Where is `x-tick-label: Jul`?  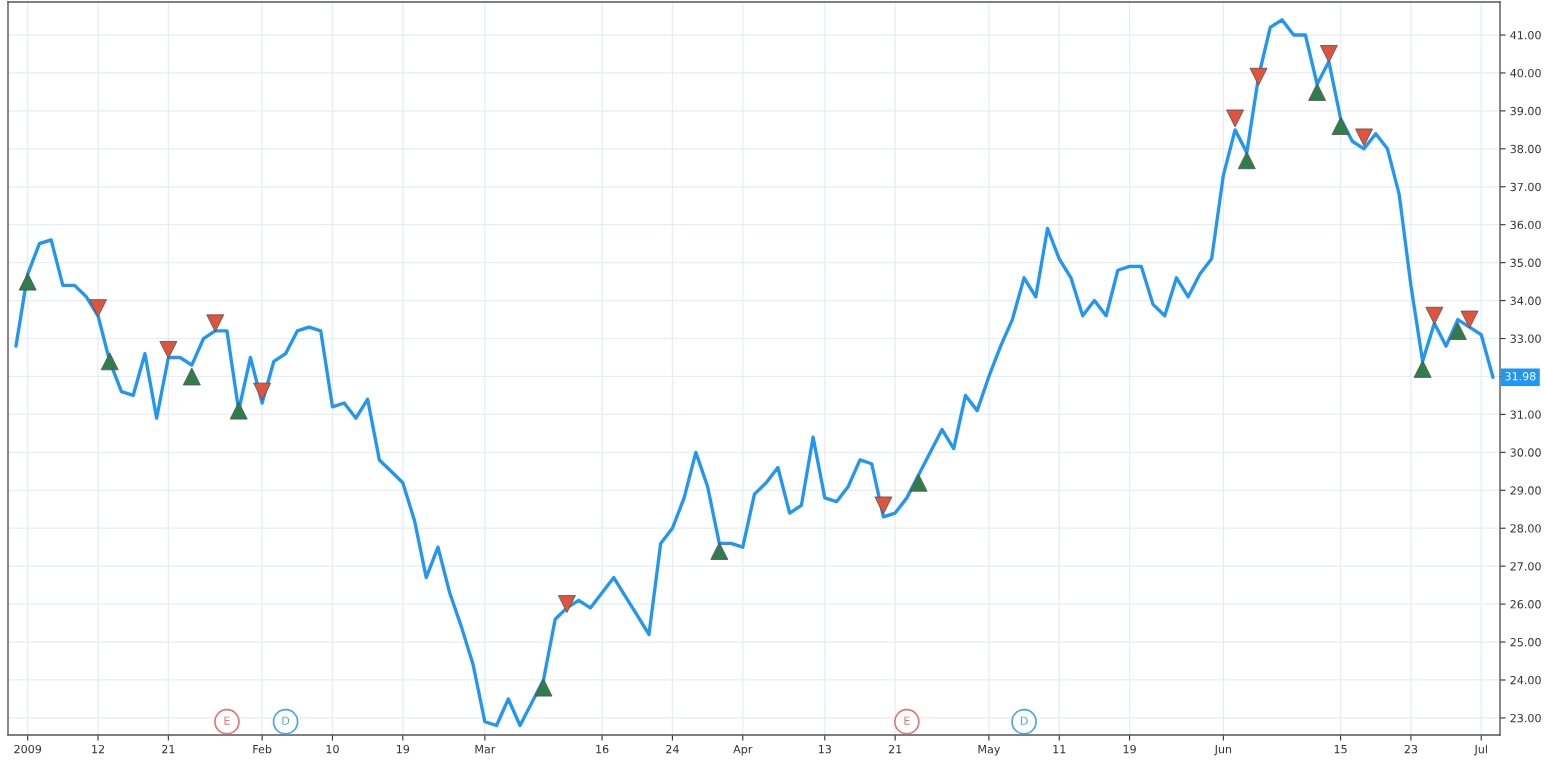
x-tick-label: Jul is located at coordinates (1480, 750).